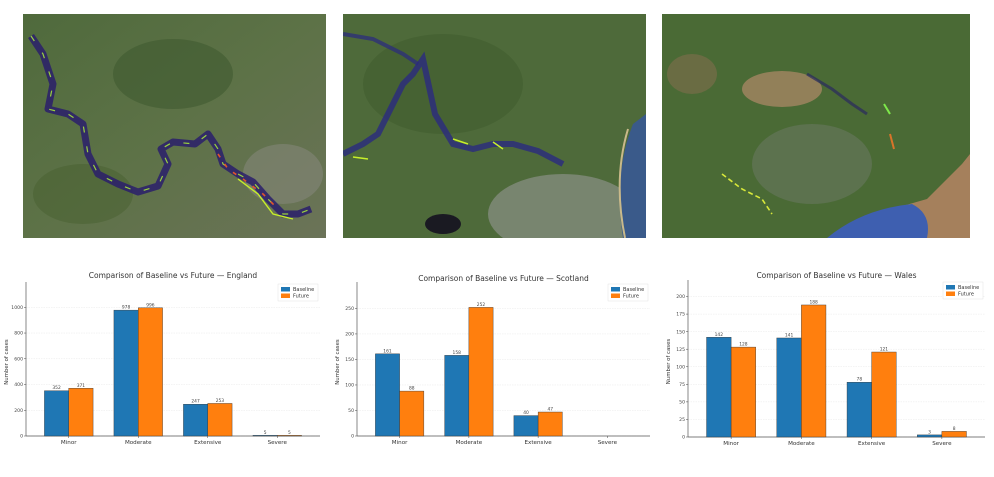  Describe the element at coordinates (349, 309) in the screenshot. I see `y-tick-label: 250` at that location.